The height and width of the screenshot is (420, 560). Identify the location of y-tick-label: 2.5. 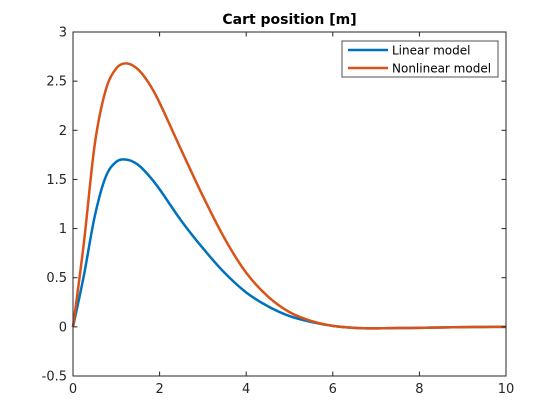
(56, 82).